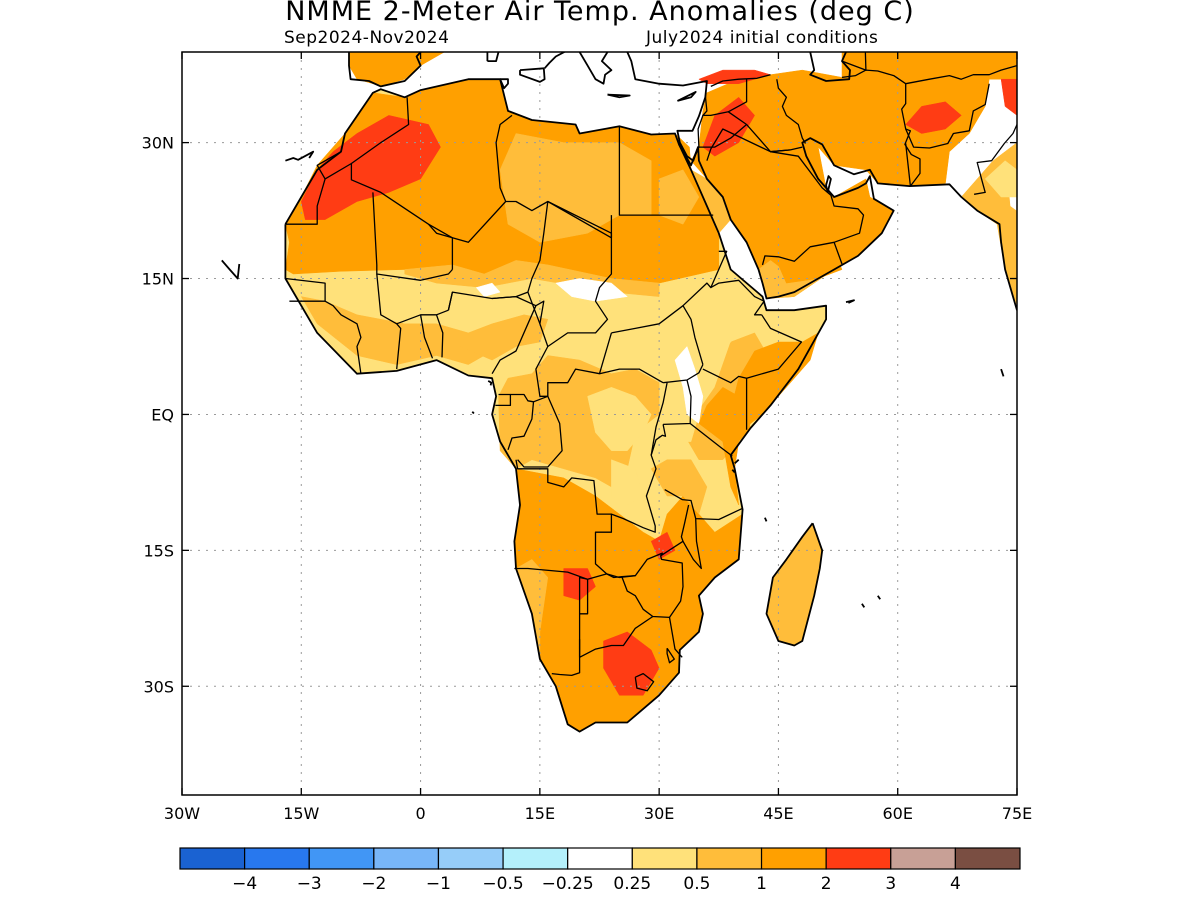  Describe the element at coordinates (502, 884) in the screenshot. I see `colorbar-label: −0.5` at that location.